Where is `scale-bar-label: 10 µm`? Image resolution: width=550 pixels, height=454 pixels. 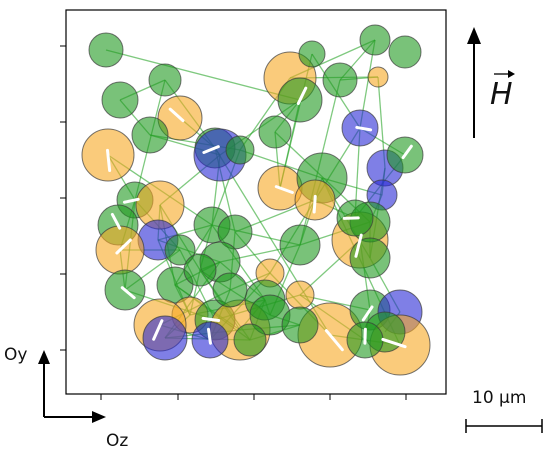 scale-bar-label: 10 µm is located at coordinates (499, 398).